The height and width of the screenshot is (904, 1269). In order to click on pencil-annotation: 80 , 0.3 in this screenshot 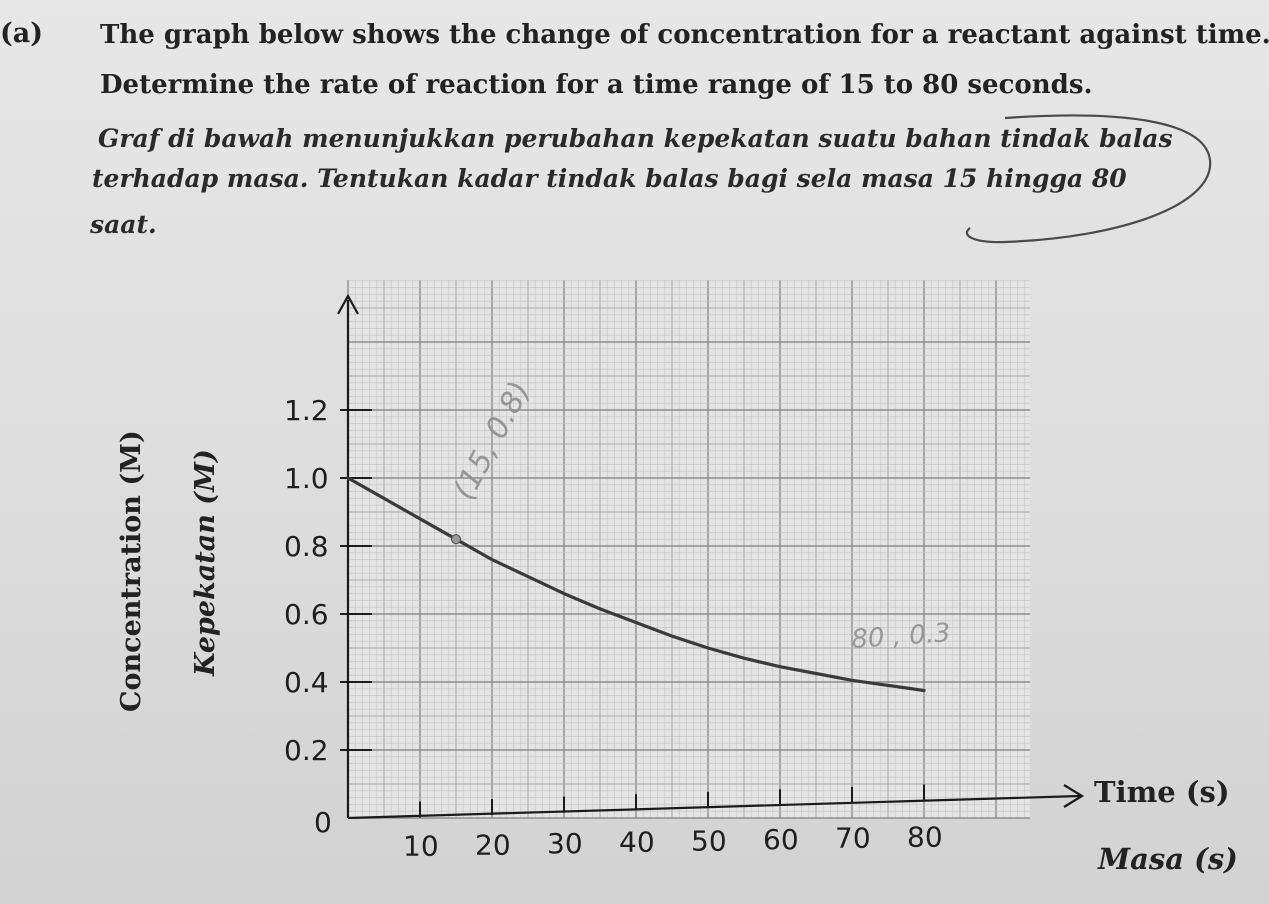, I will do `click(900, 636)`.